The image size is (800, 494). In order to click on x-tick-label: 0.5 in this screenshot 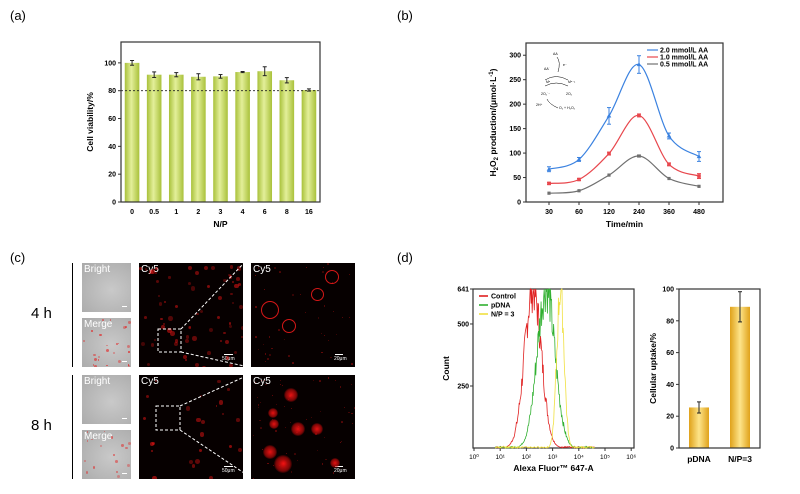, I will do `click(154, 212)`.